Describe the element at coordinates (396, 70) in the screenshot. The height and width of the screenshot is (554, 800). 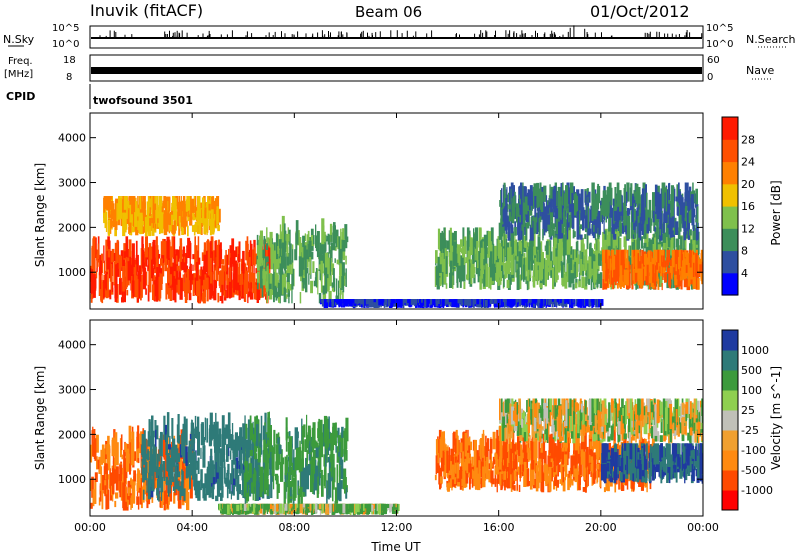
I see `freq-trace` at that location.